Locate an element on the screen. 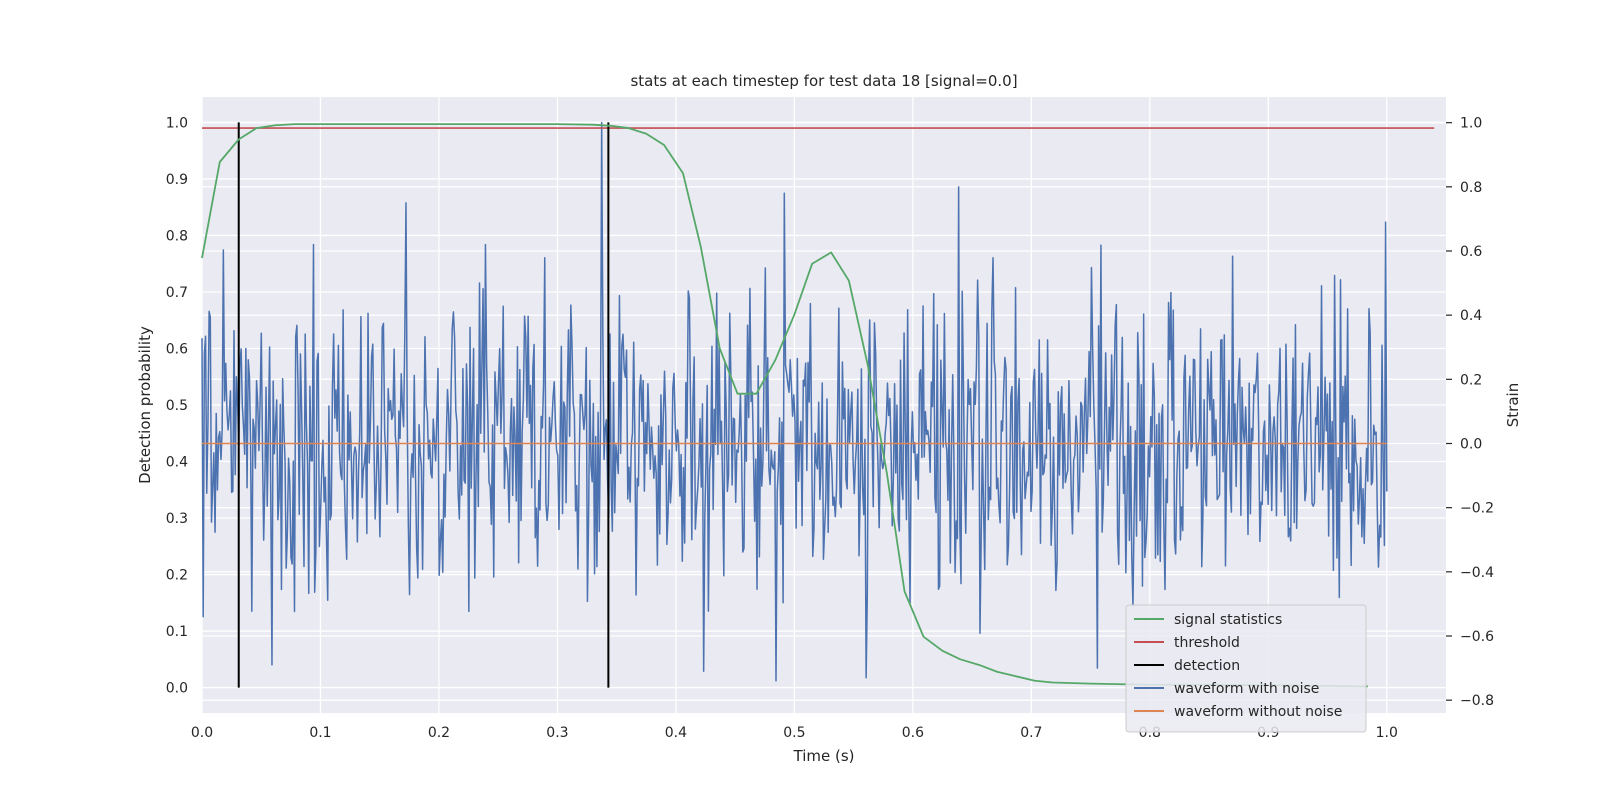 Image resolution: width=1600 pixels, height=800 pixels. x-tick-label: 0.6 is located at coordinates (913, 733).